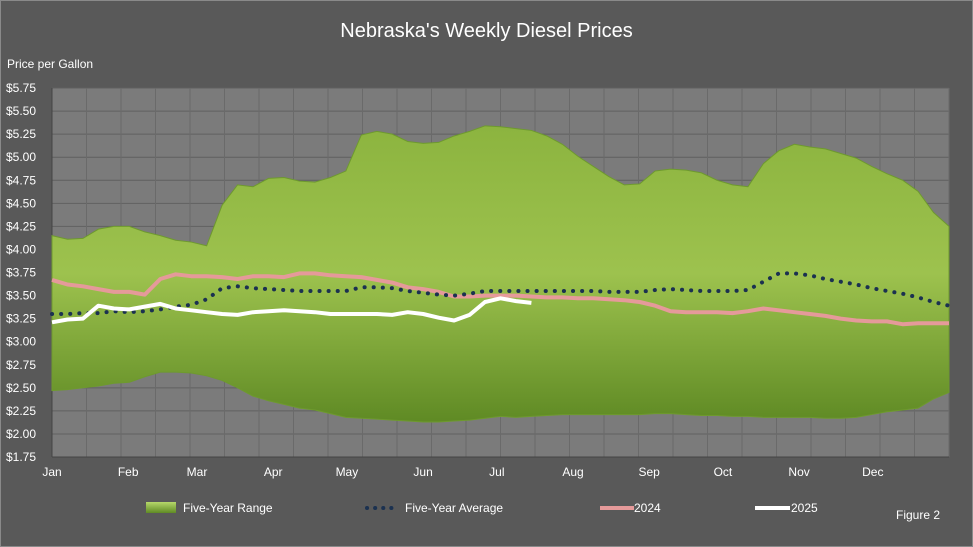 The width and height of the screenshot is (973, 547). I want to click on x-tick-label: May, so click(347, 472).